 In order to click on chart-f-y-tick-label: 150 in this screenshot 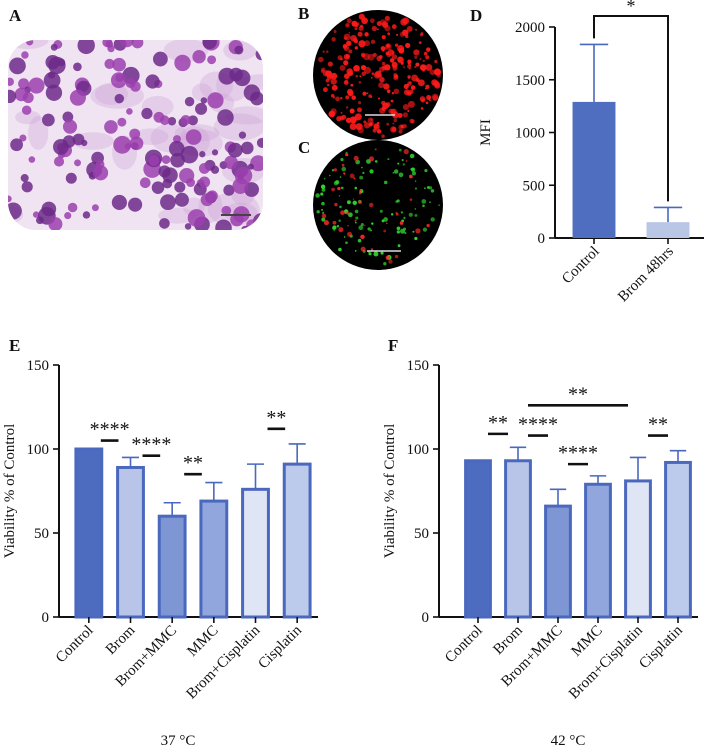, I will do `click(418, 366)`.